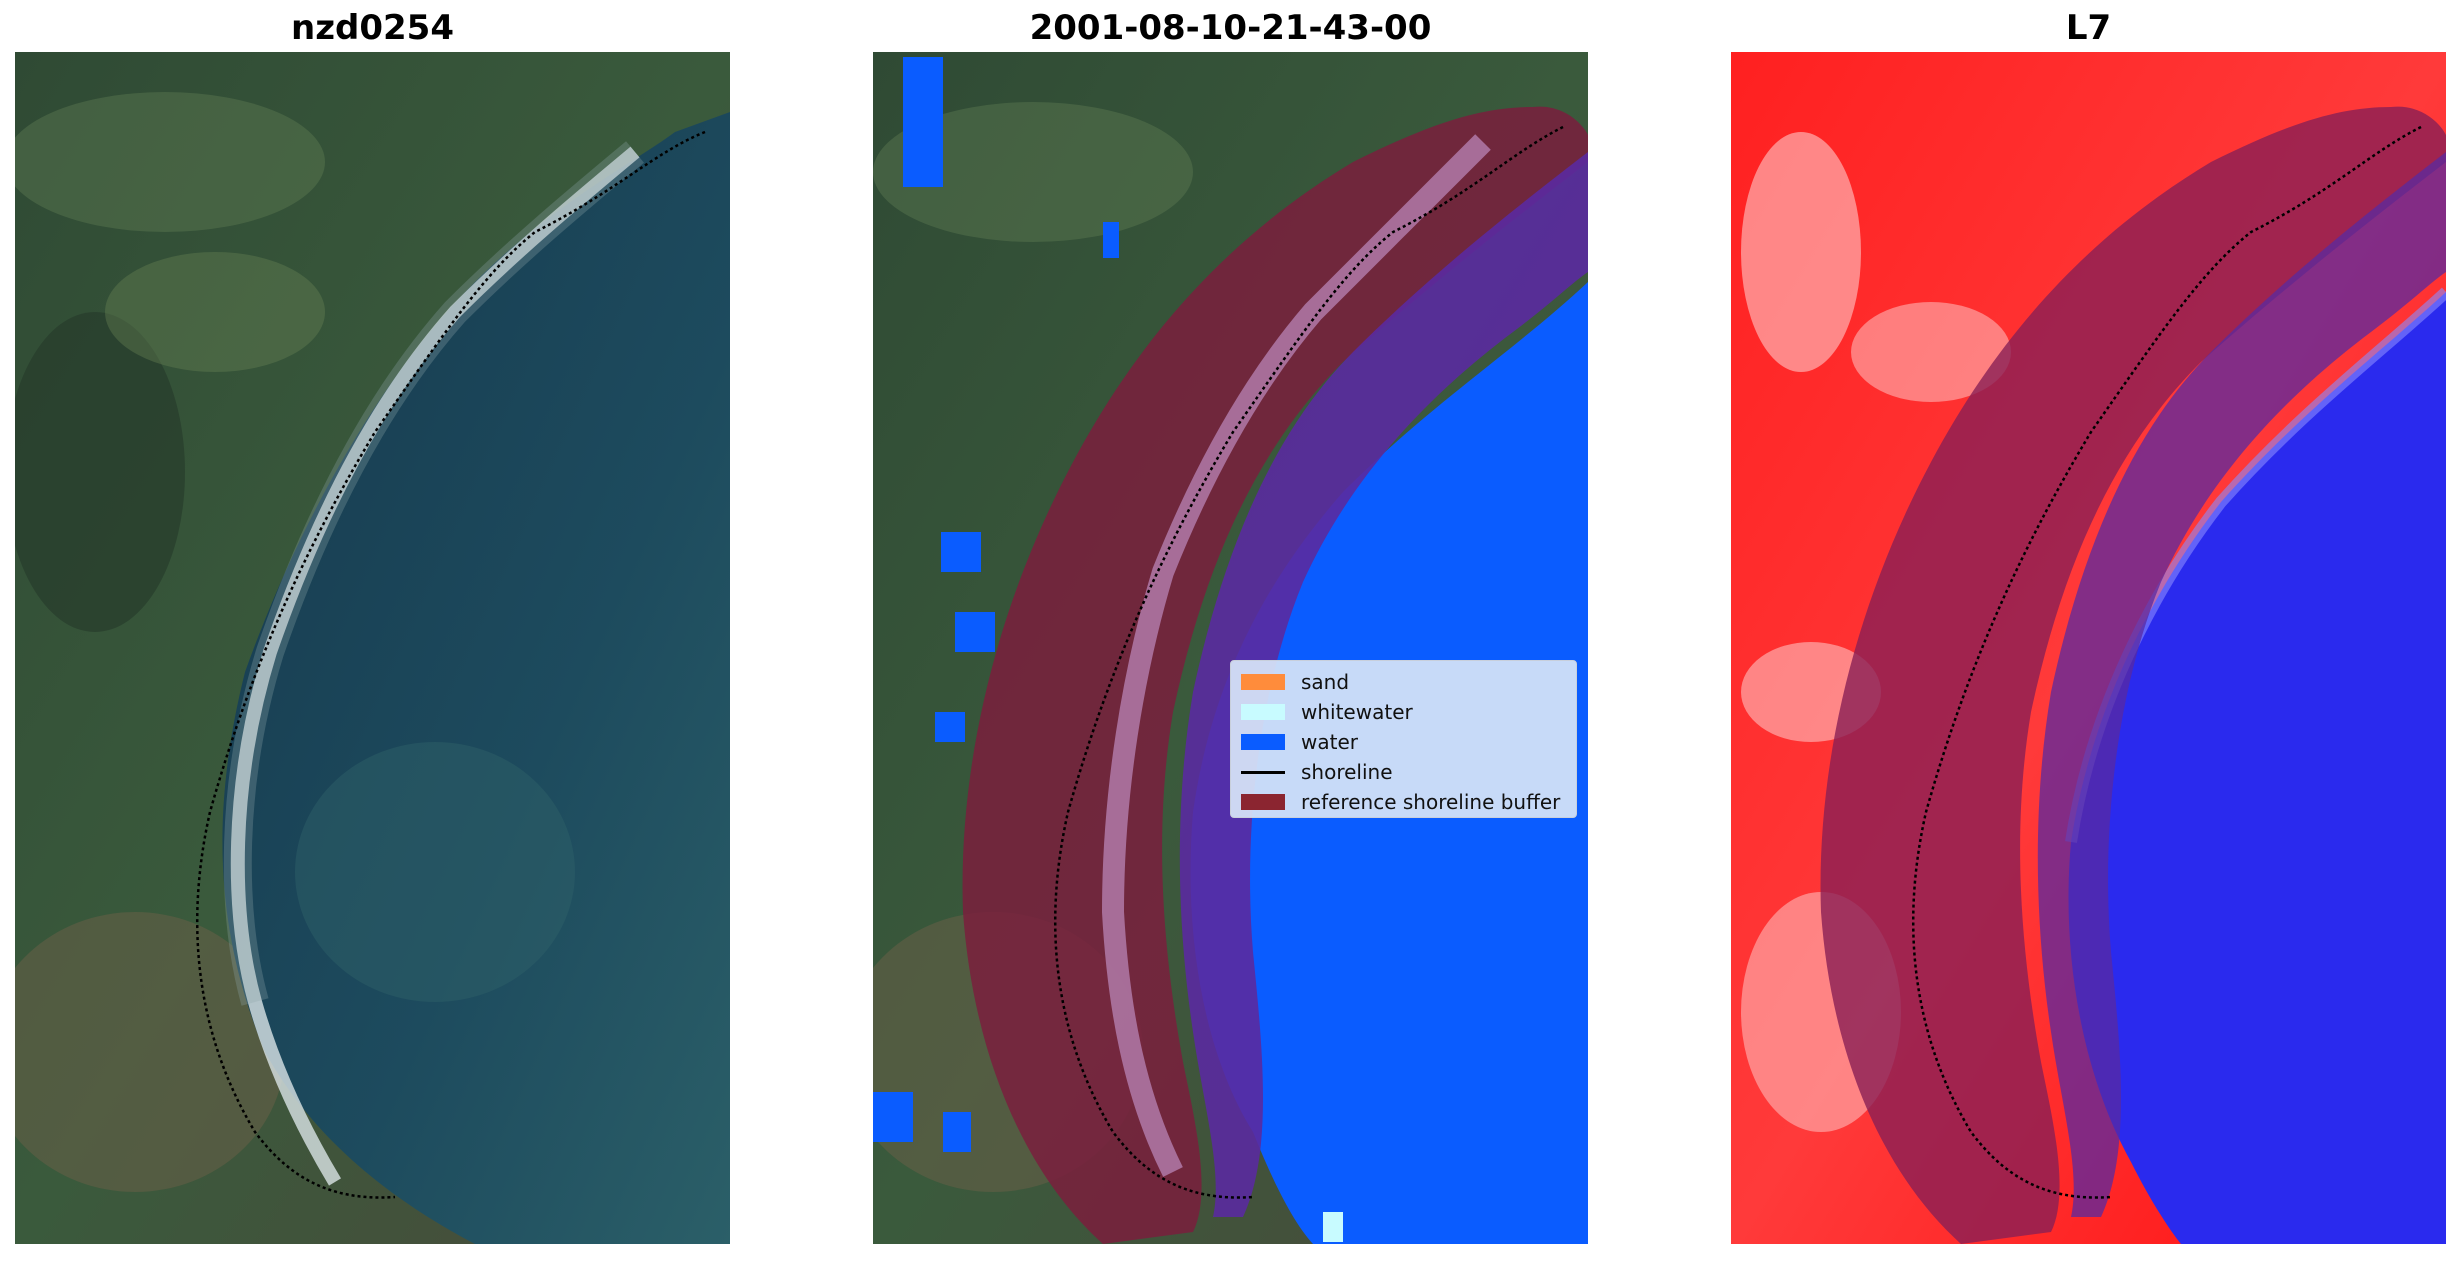 The width and height of the screenshot is (2460, 1265). Describe the element at coordinates (1403, 772) in the screenshot. I see `legend-item-shoreline: shoreline` at that location.